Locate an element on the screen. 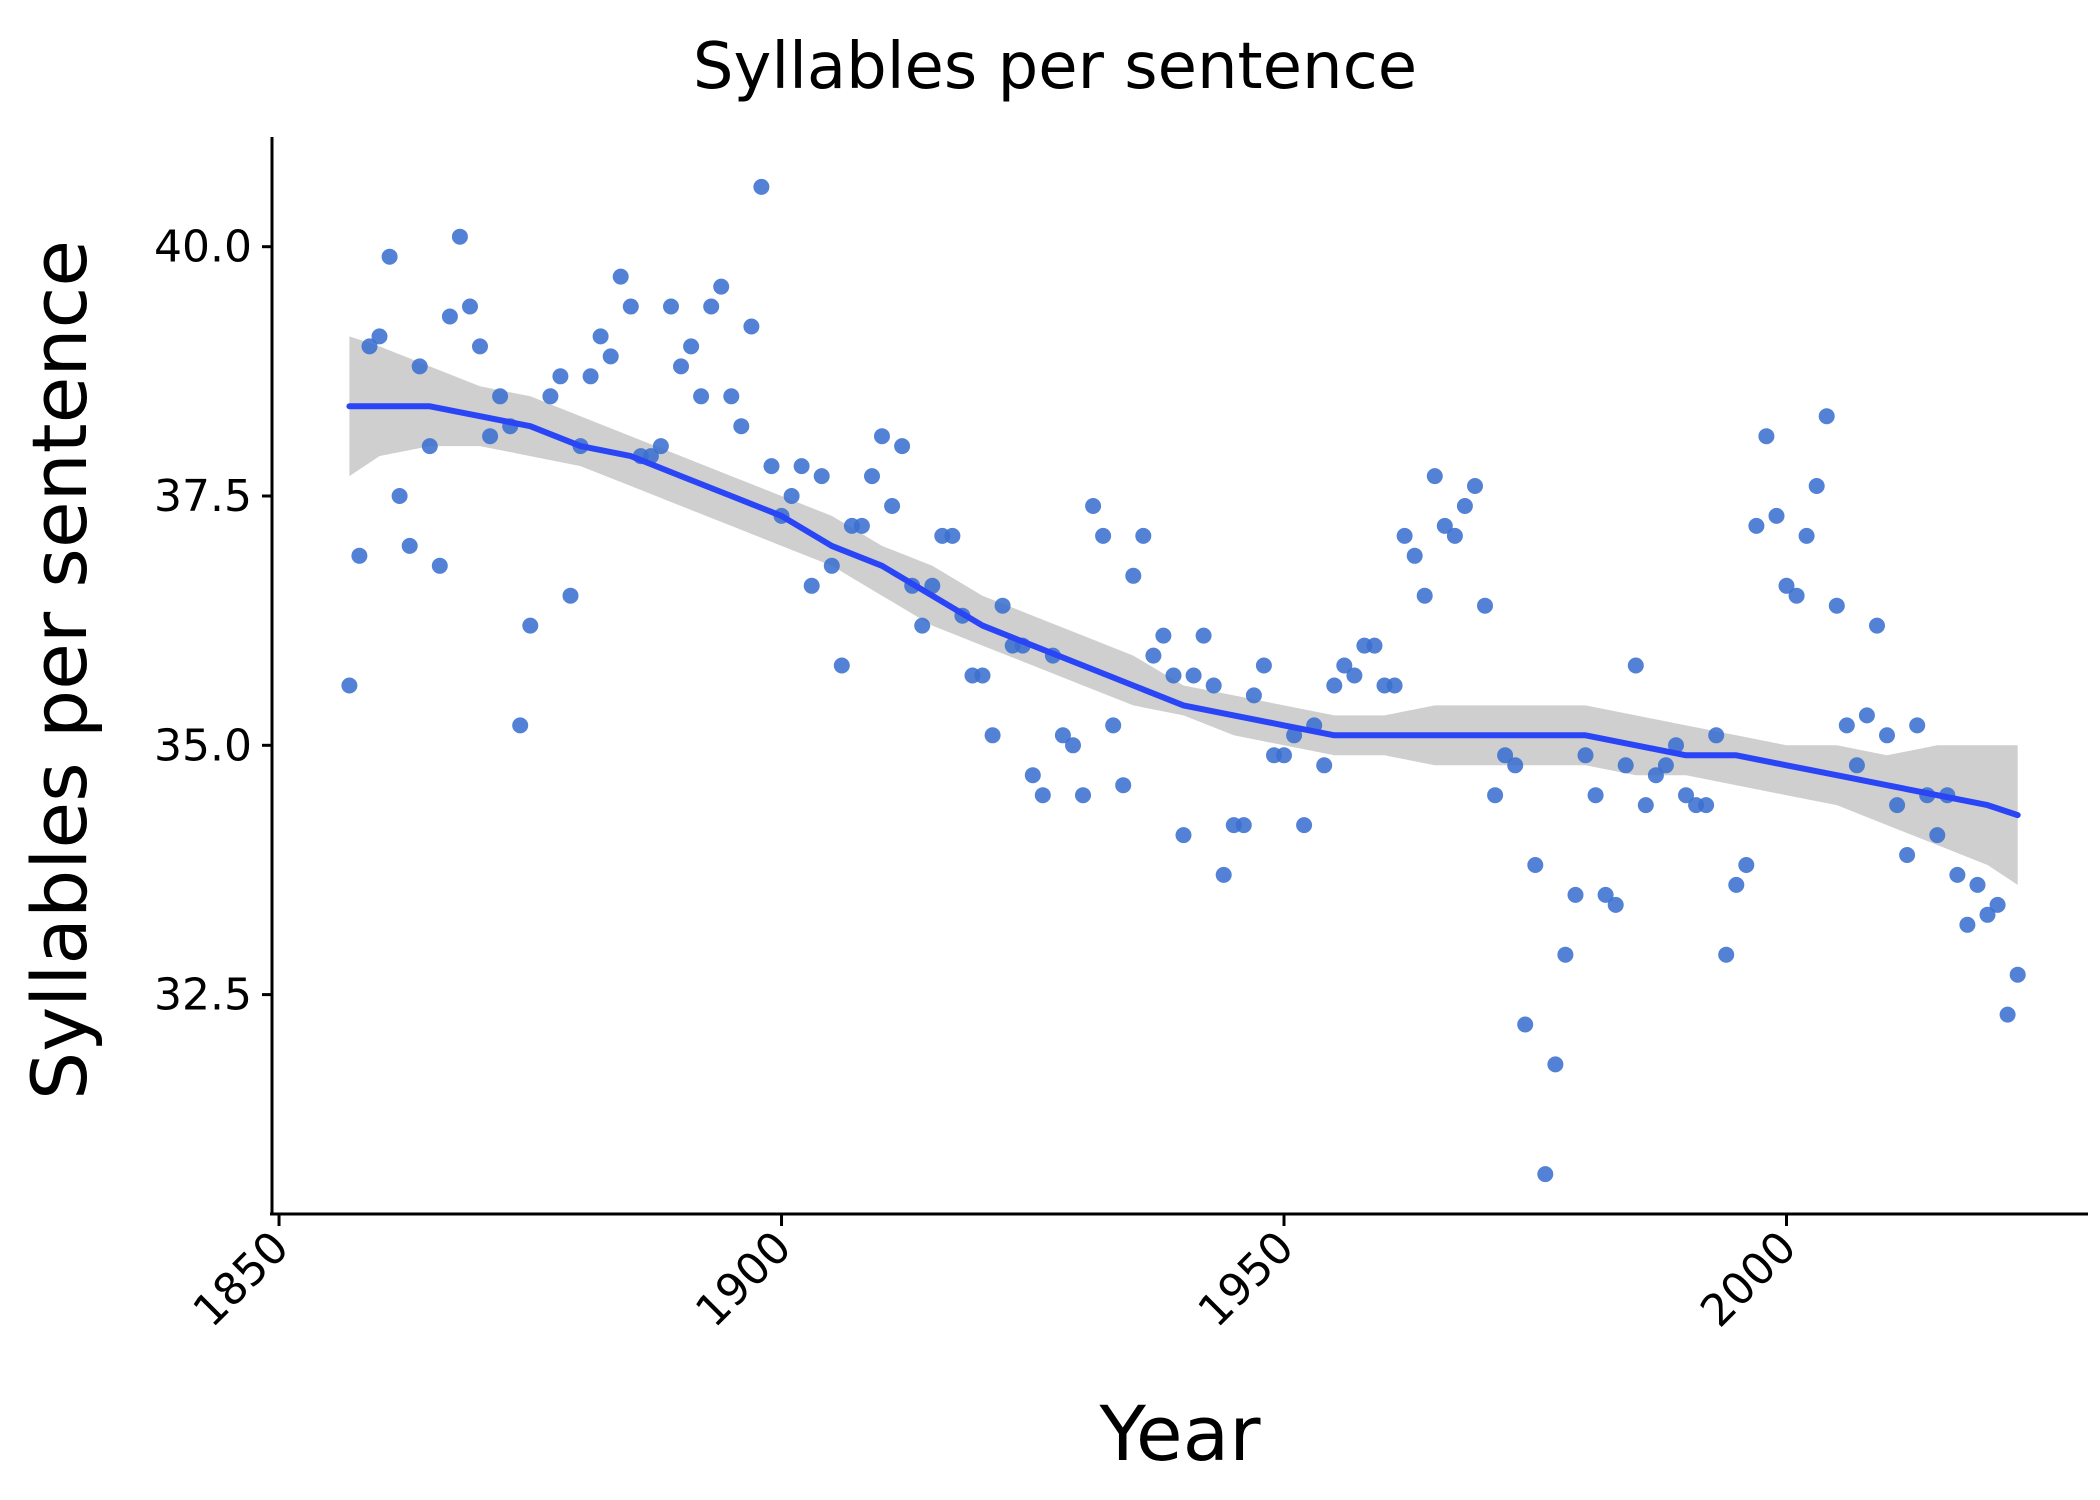 This screenshot has height=1500, width=2100. x-tick-label: 1950 is located at coordinates (1246, 1279).